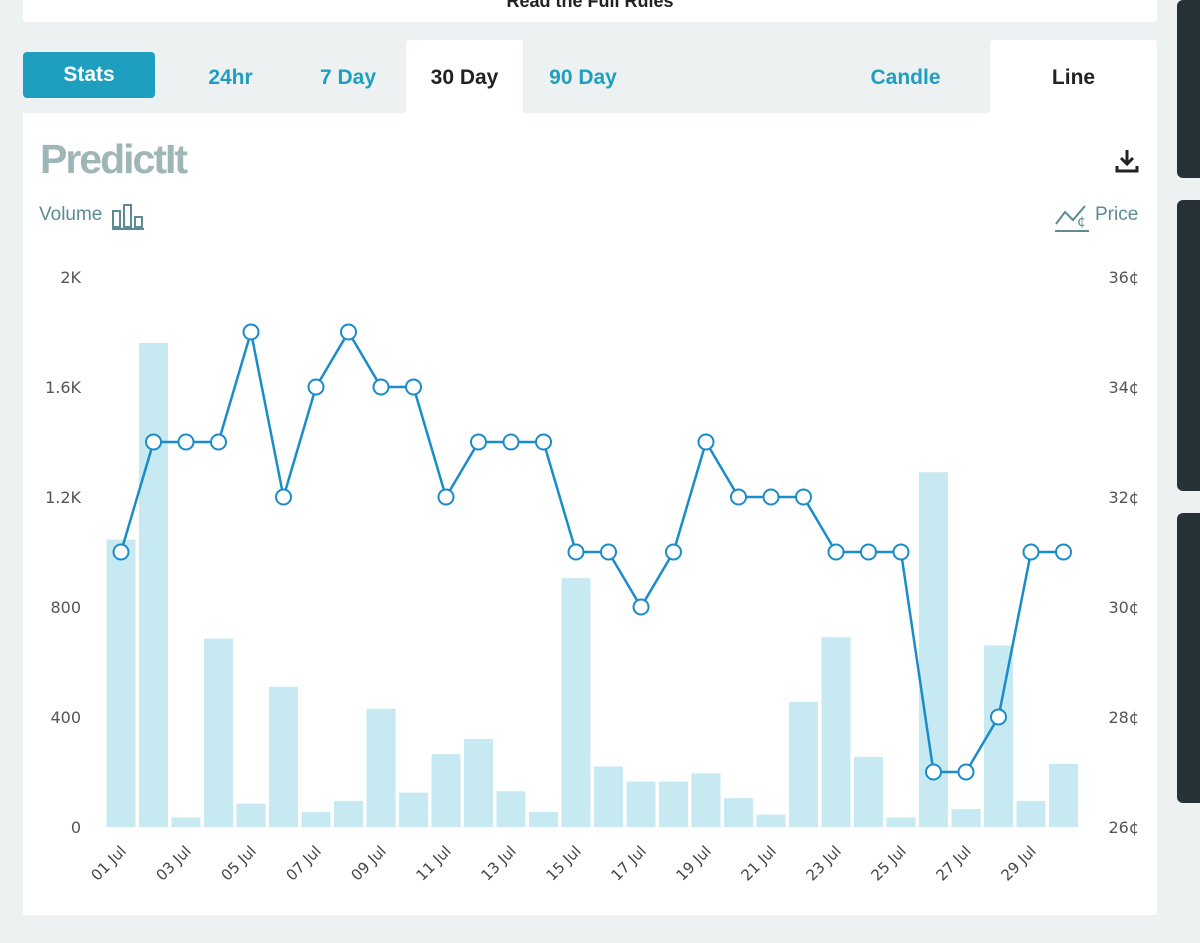 The height and width of the screenshot is (943, 1200). I want to click on volume-tick-label: 800, so click(65, 607).